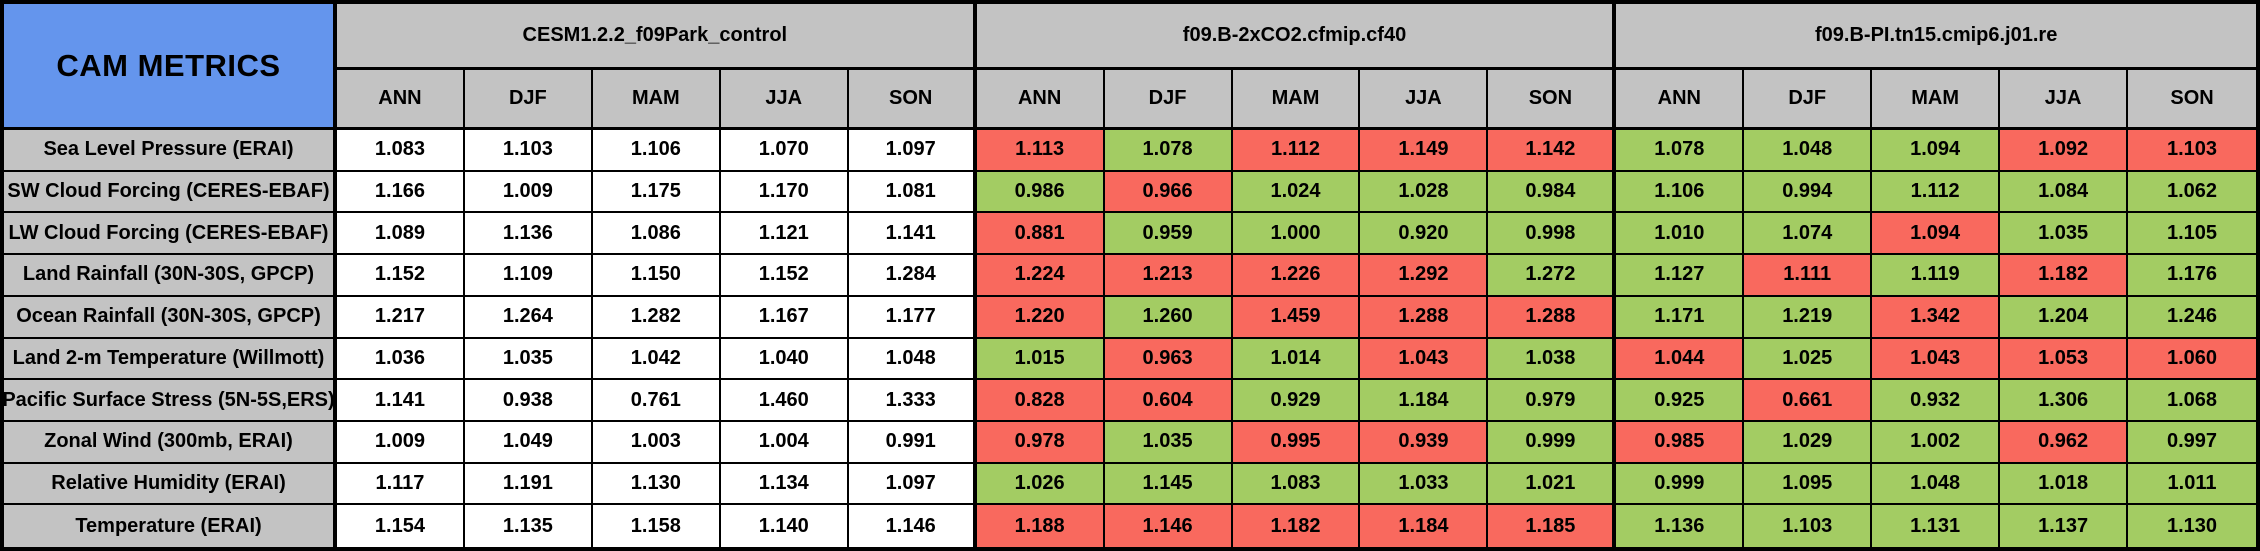  I want to click on metric-value-cell: 1.014, so click(1296, 359).